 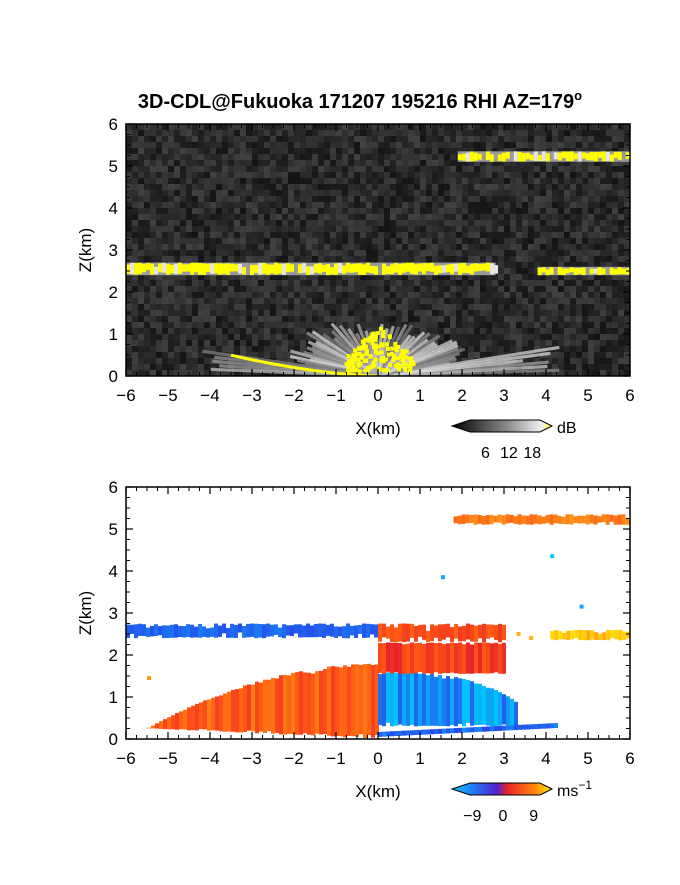 What do you see at coordinates (165, 724) in the screenshot?
I see `velocity-region-pixel` at bounding box center [165, 724].